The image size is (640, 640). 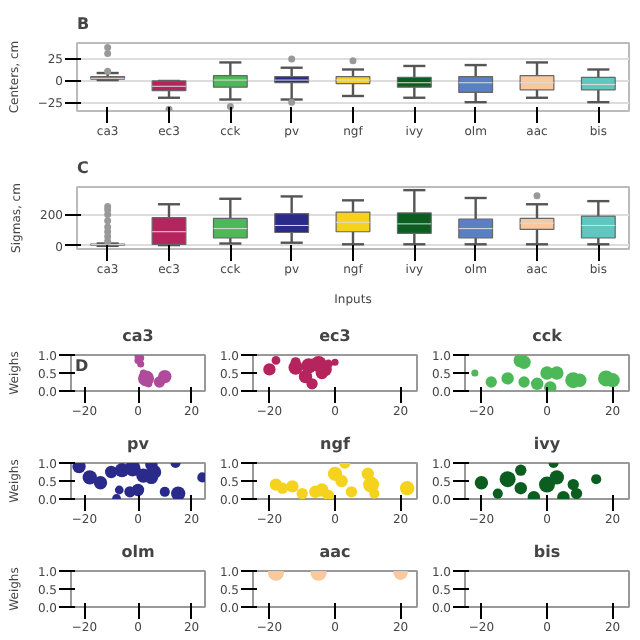 What do you see at coordinates (335, 552) in the screenshot?
I see `chart-title: aac` at bounding box center [335, 552].